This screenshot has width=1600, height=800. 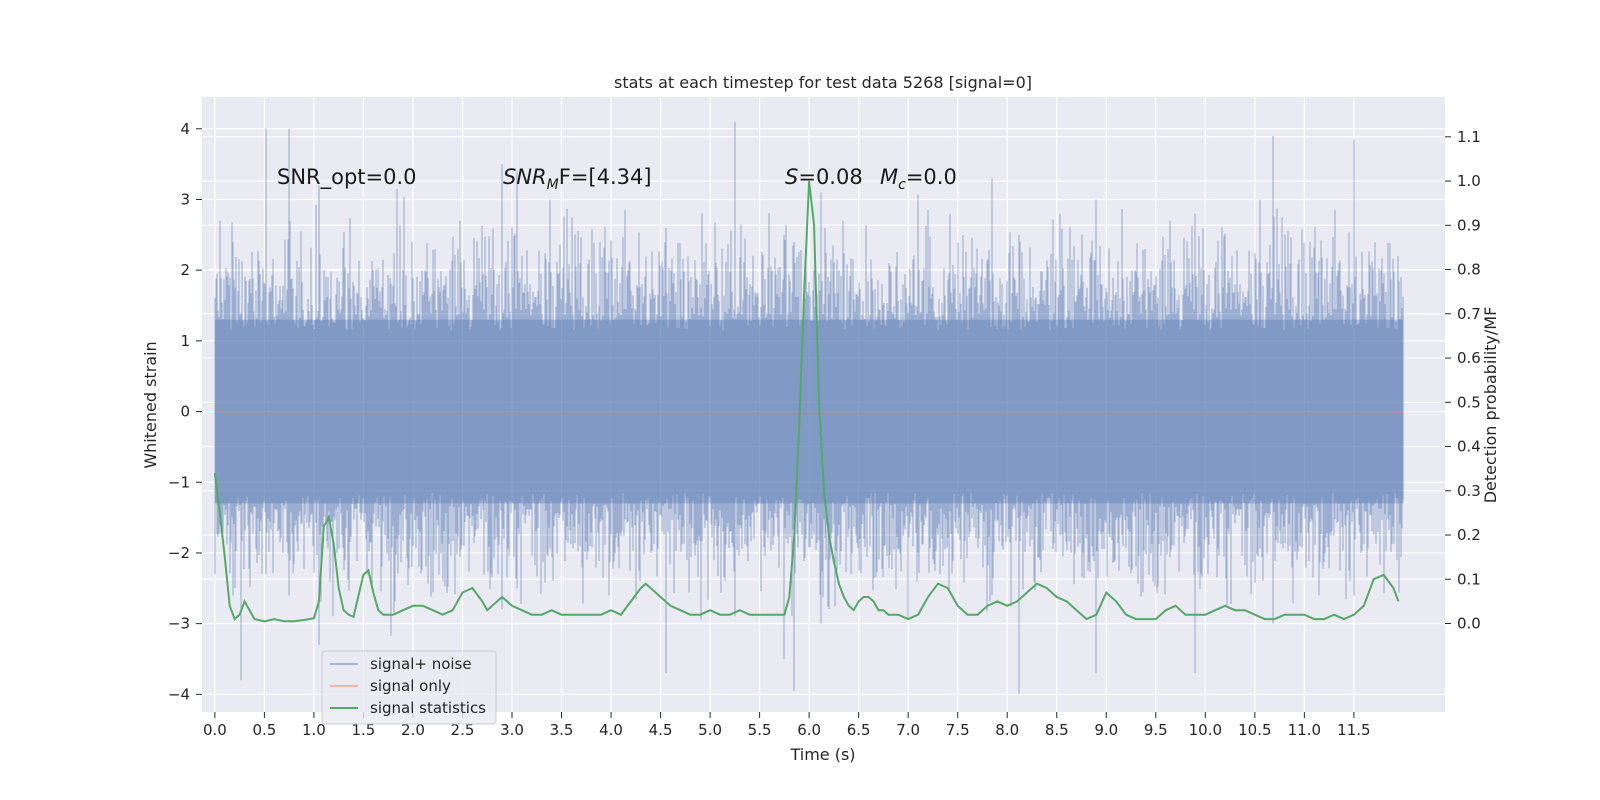 I want to click on x-tick-label: 11.5, so click(x=1353, y=730).